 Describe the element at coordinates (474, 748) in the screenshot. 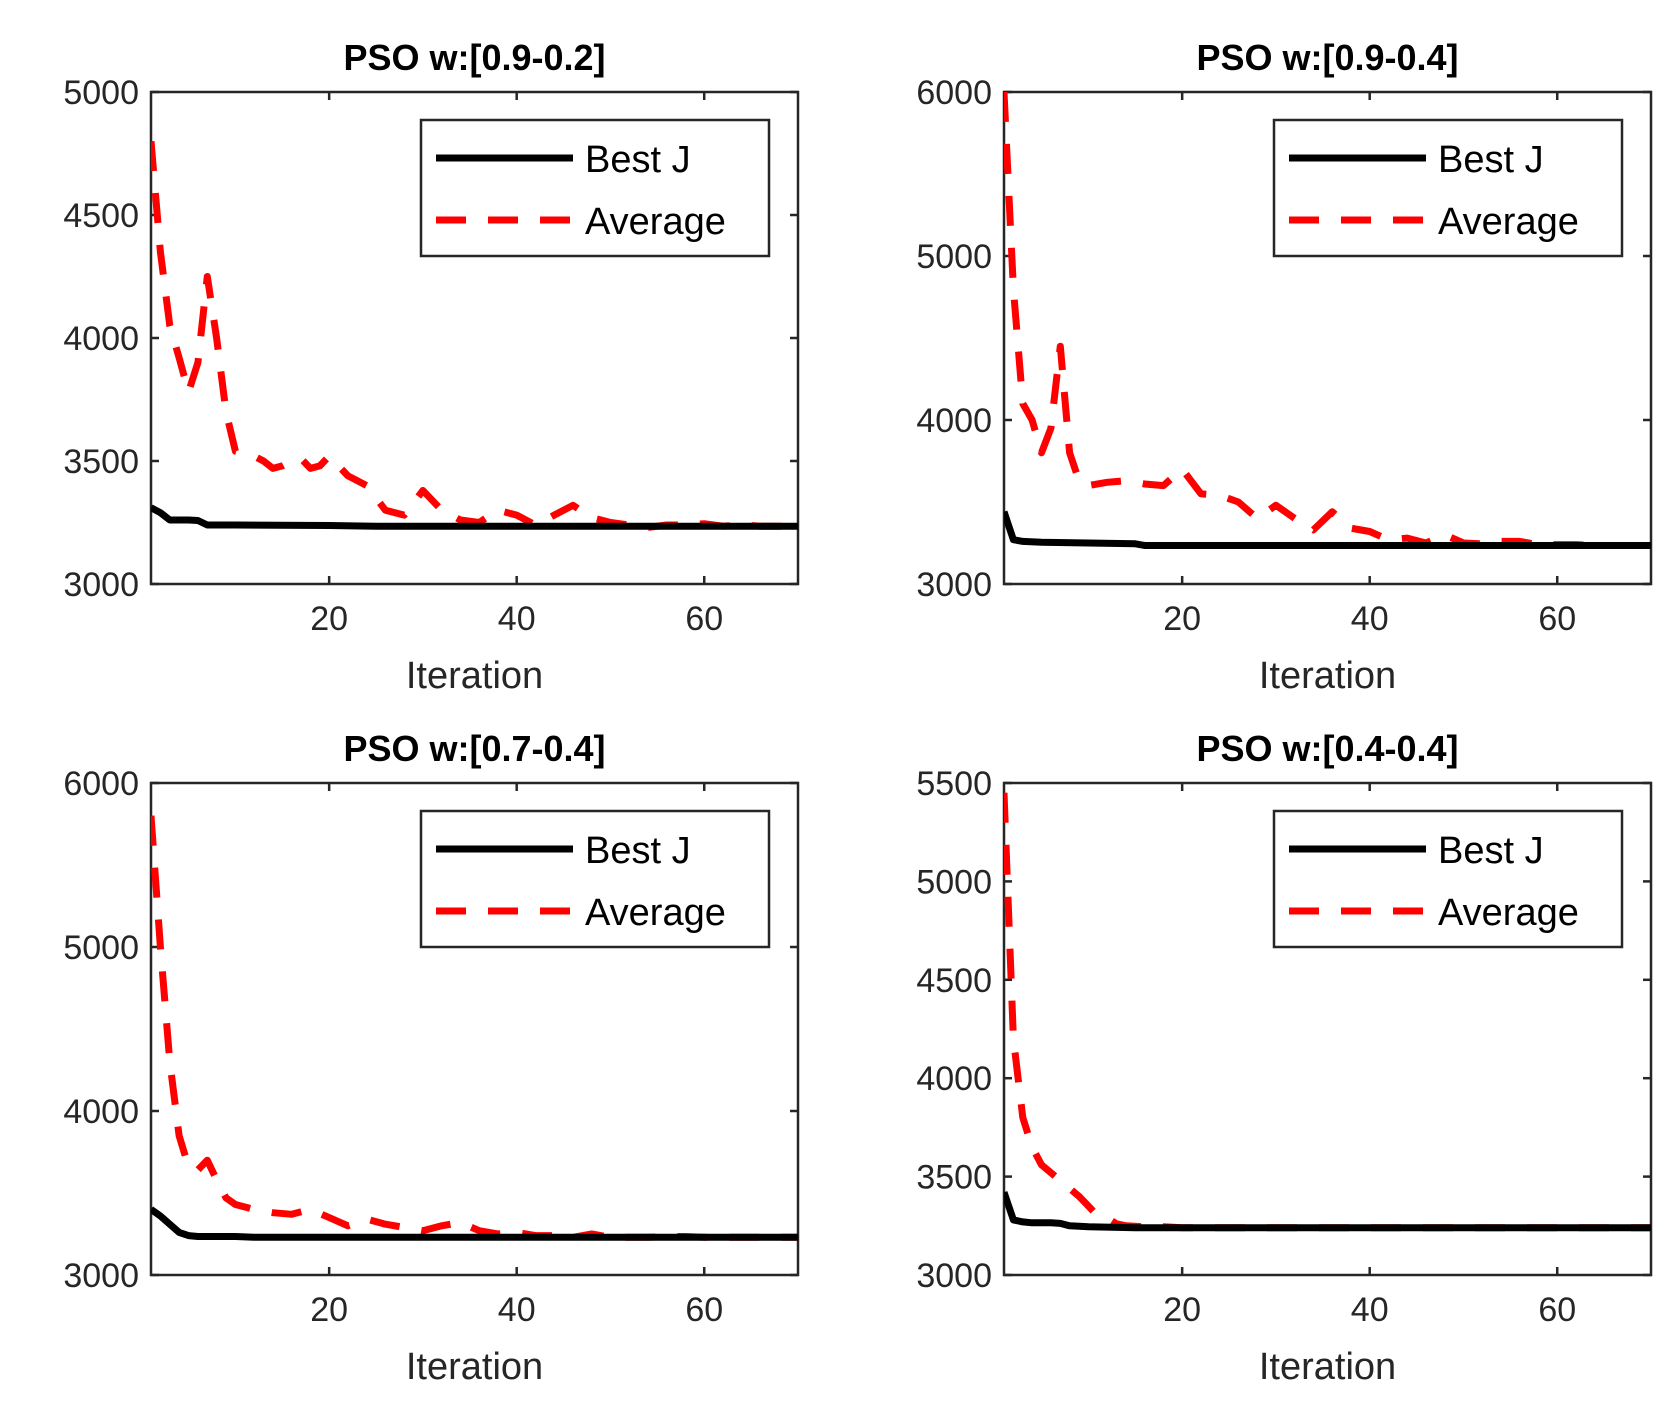

I see `chart-title: PSO w:[0.7-0.4]` at that location.